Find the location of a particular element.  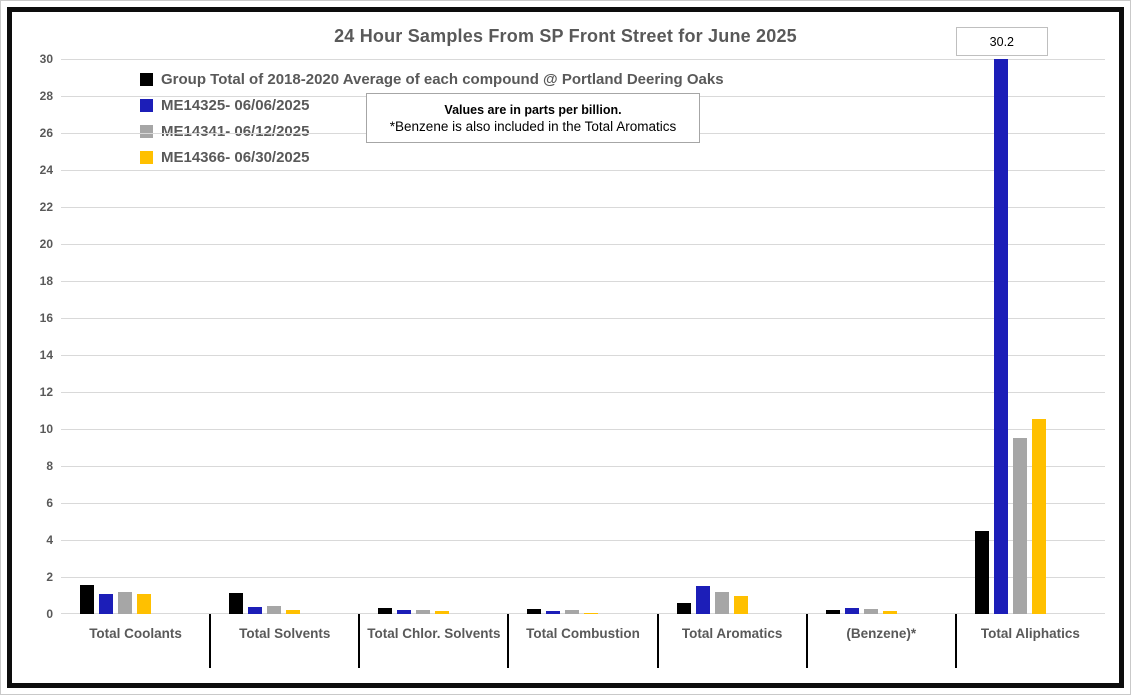

y-axis-tick-label: 2 is located at coordinates (49, 577).